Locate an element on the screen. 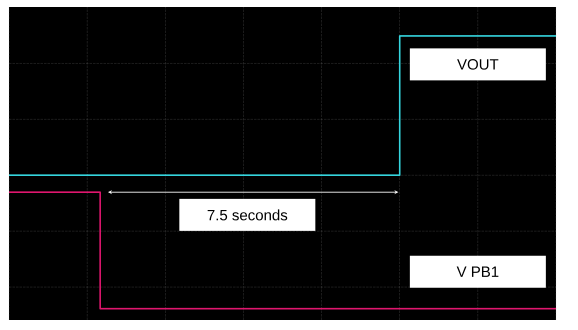  annotation: 7.5 seconds is located at coordinates (248, 214).